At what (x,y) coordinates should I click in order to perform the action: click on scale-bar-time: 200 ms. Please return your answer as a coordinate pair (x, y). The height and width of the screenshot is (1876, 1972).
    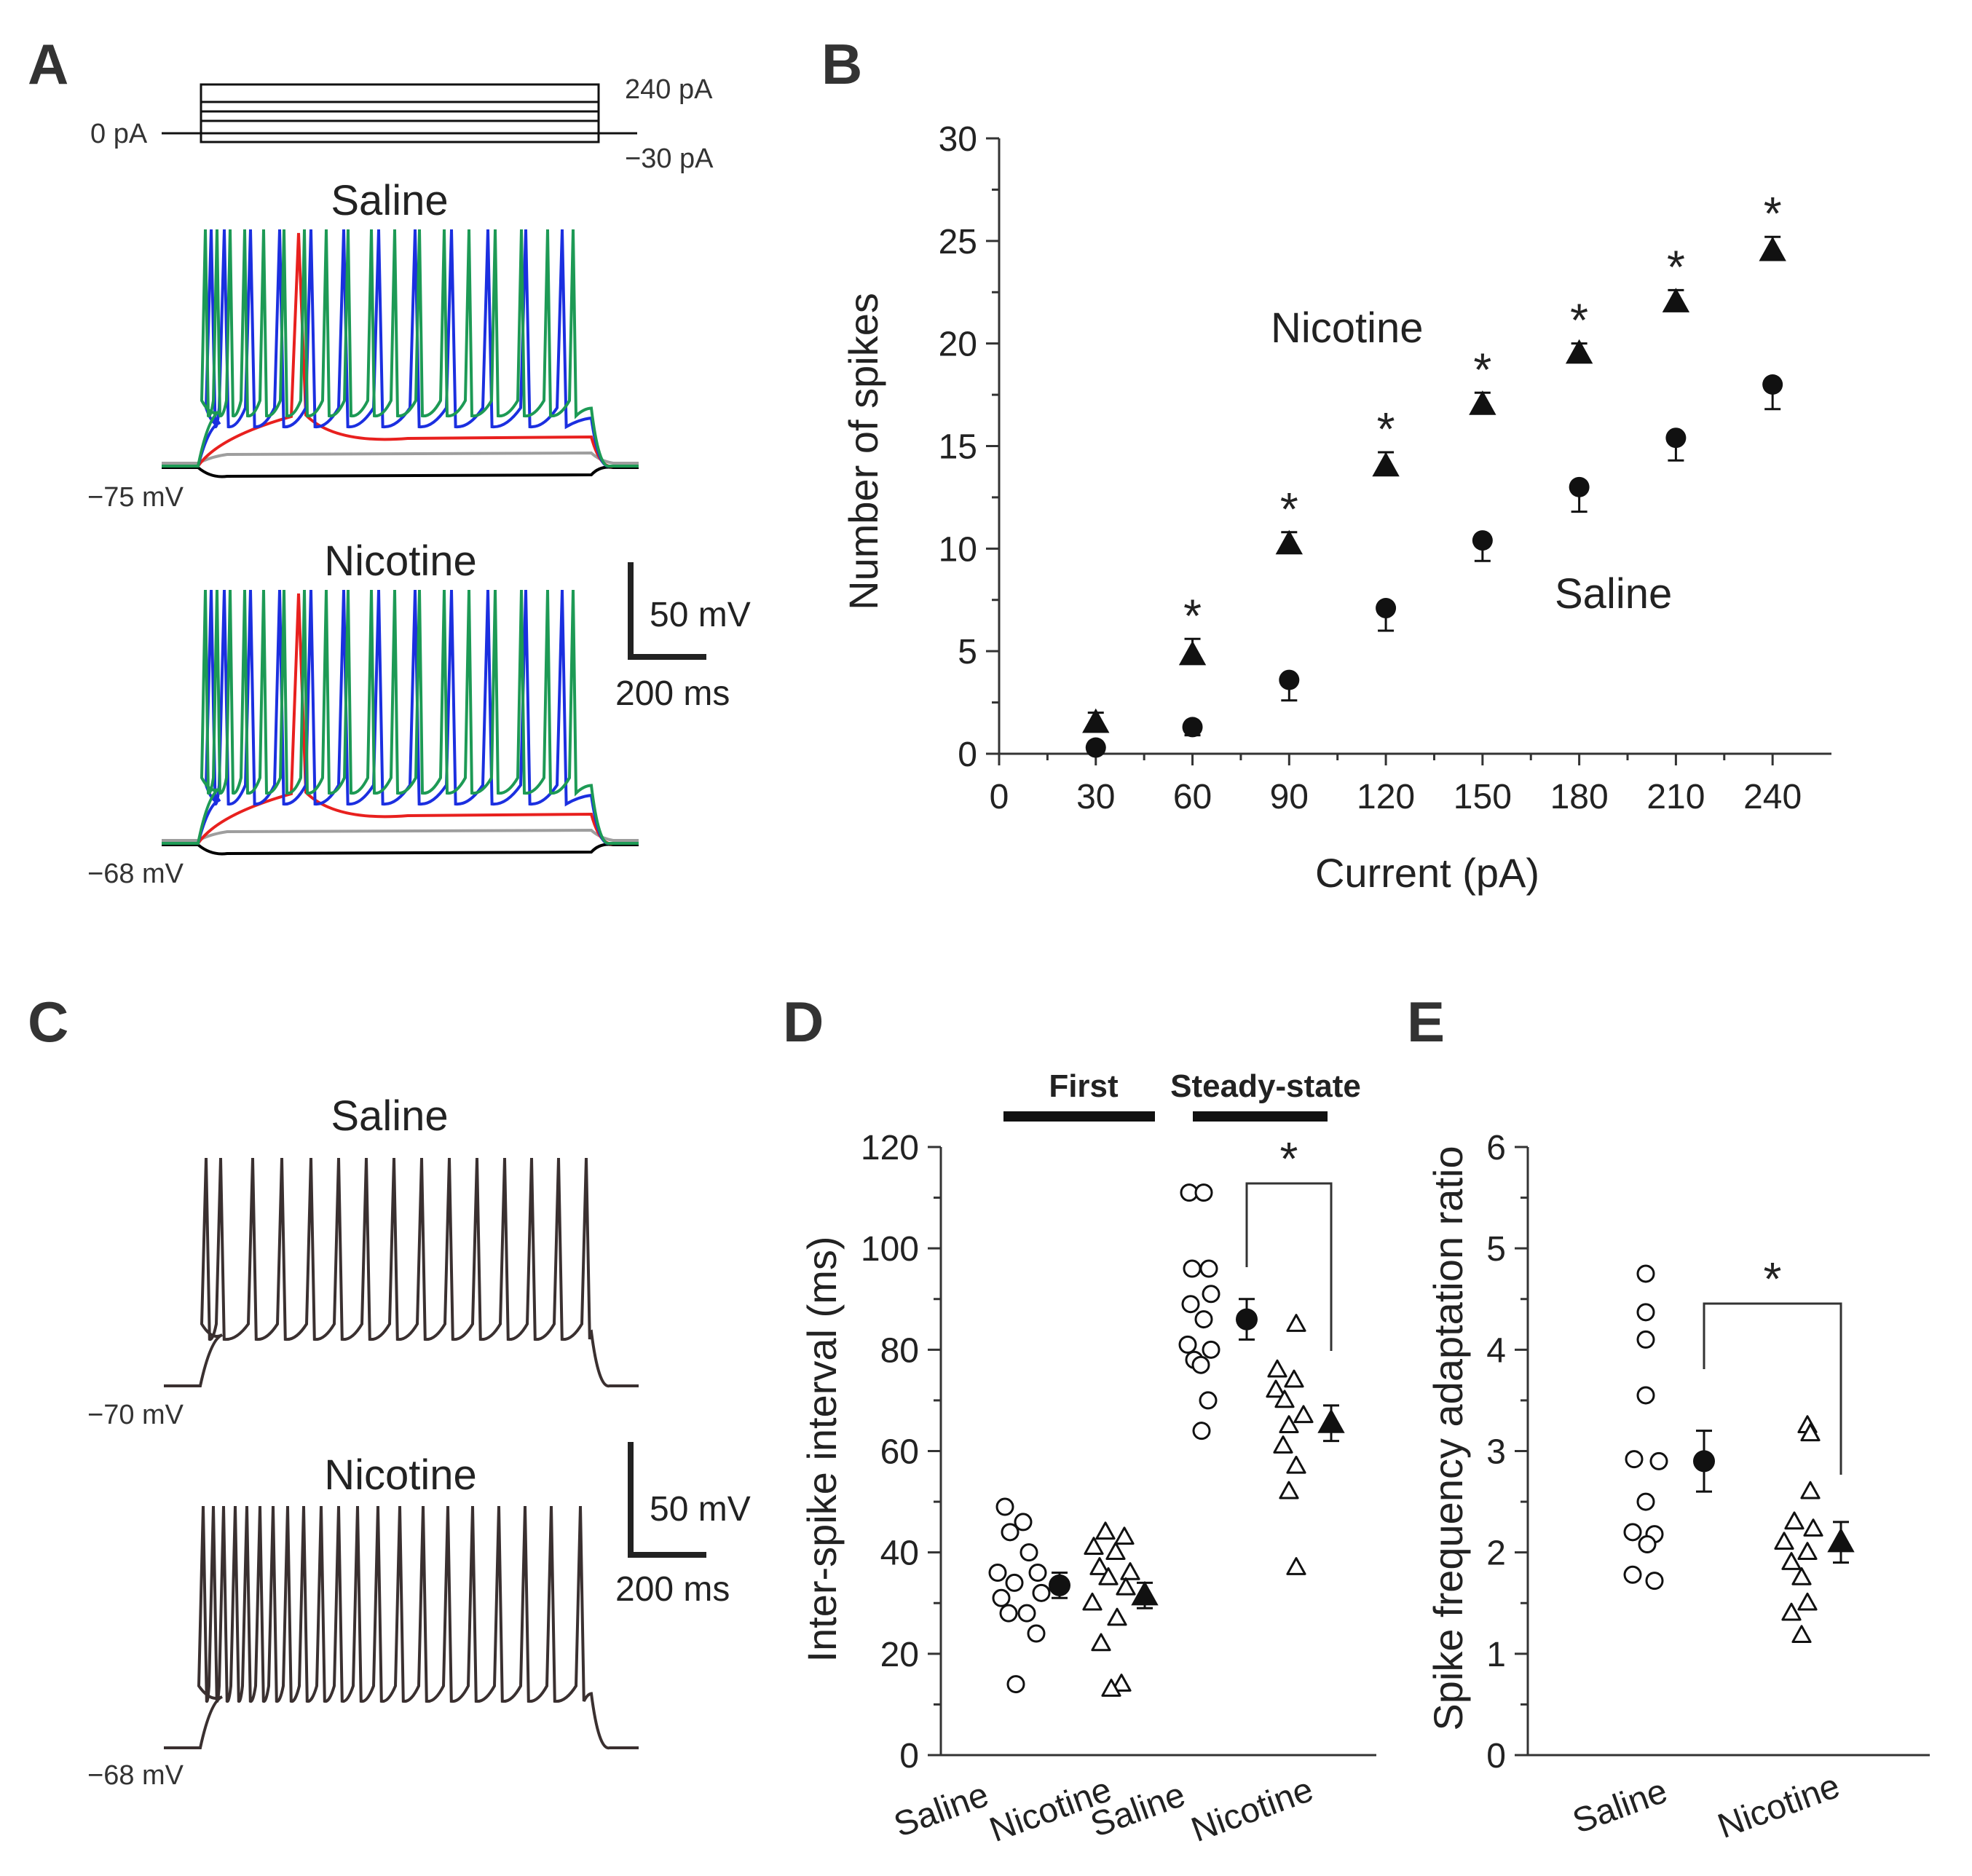
    Looking at the image, I should click on (672, 693).